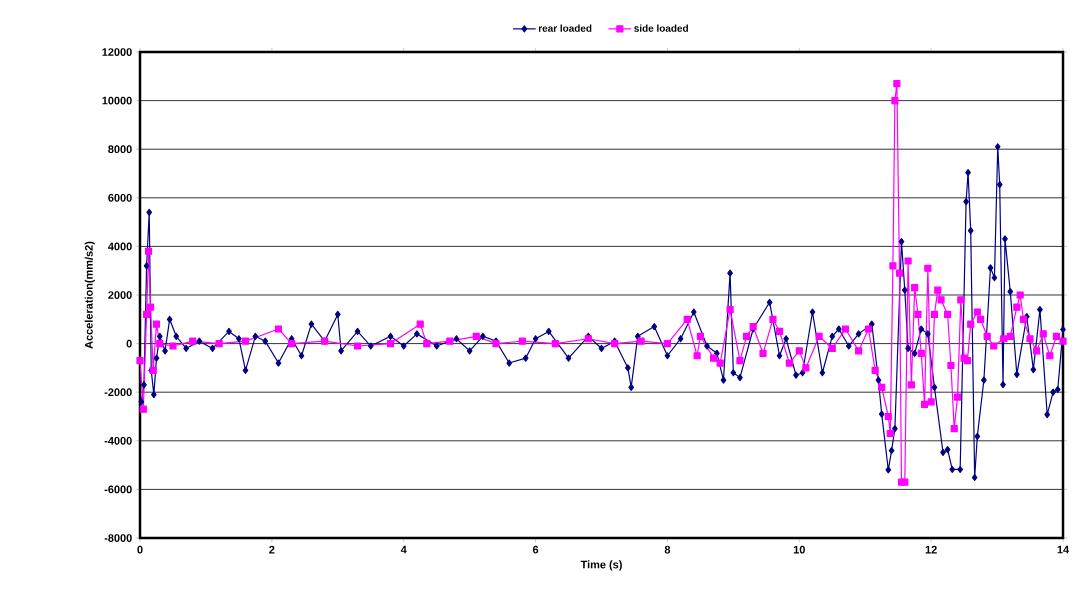  I want to click on y-tick-label: -8000, so click(118, 538).